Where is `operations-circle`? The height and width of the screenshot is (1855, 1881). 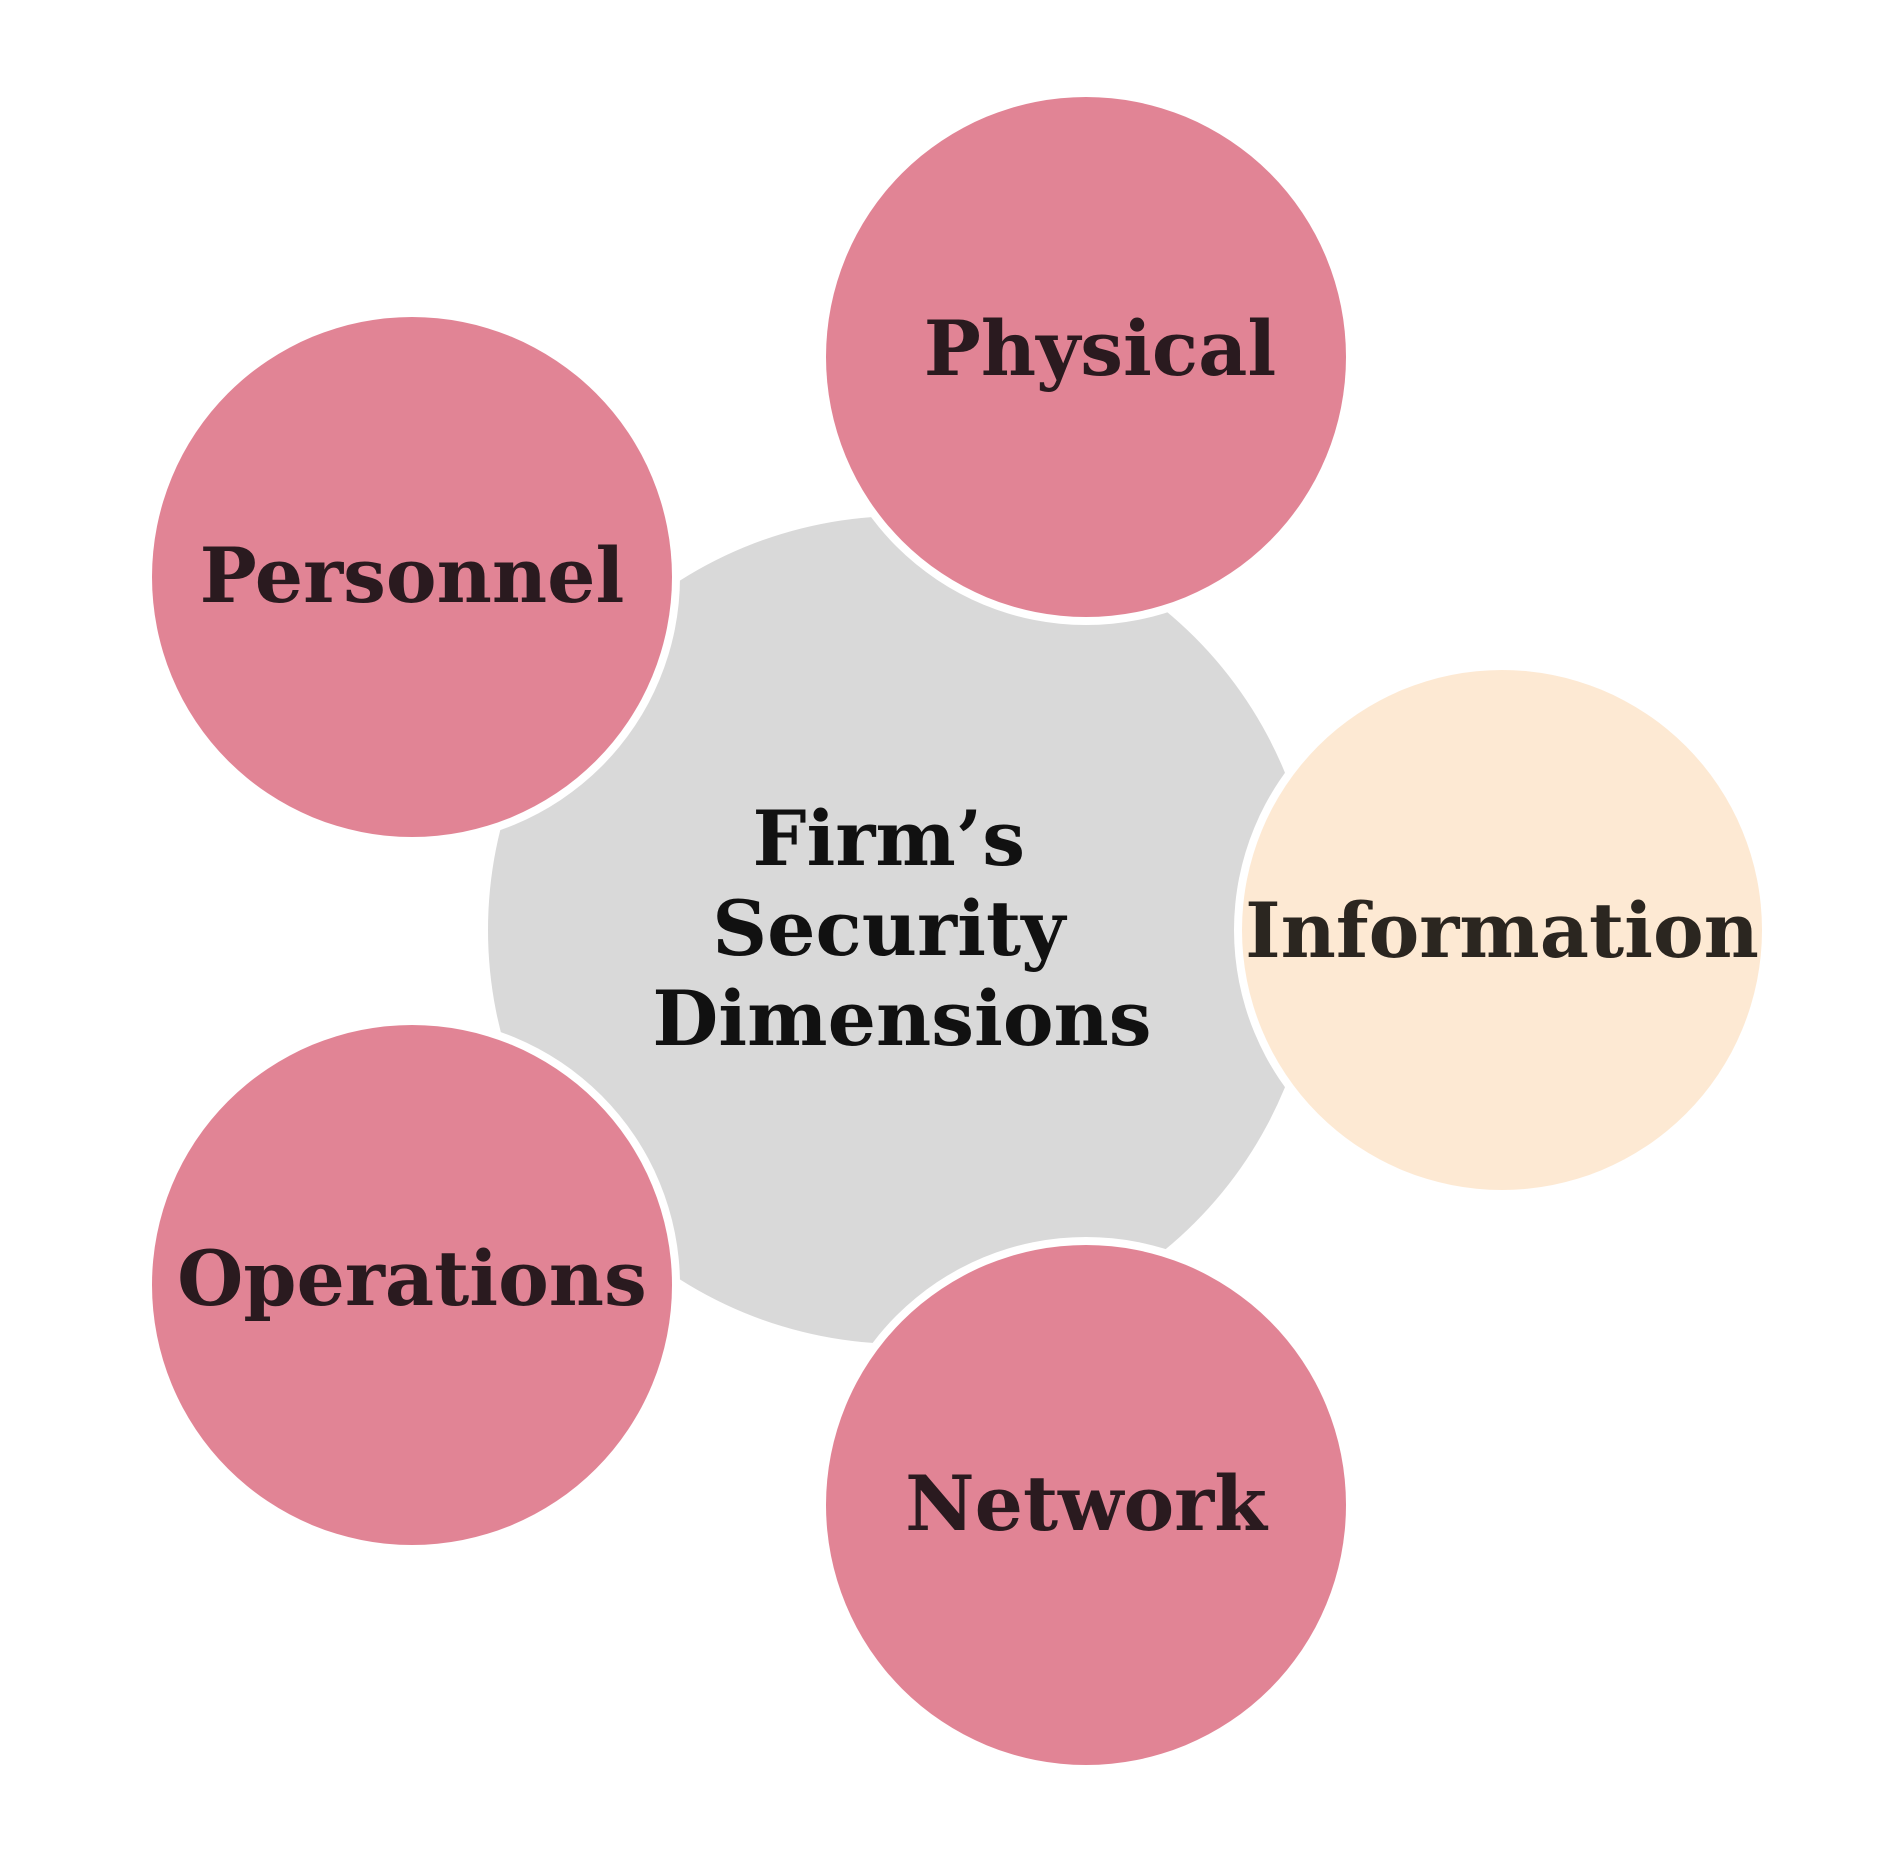 operations-circle is located at coordinates (412, 1285).